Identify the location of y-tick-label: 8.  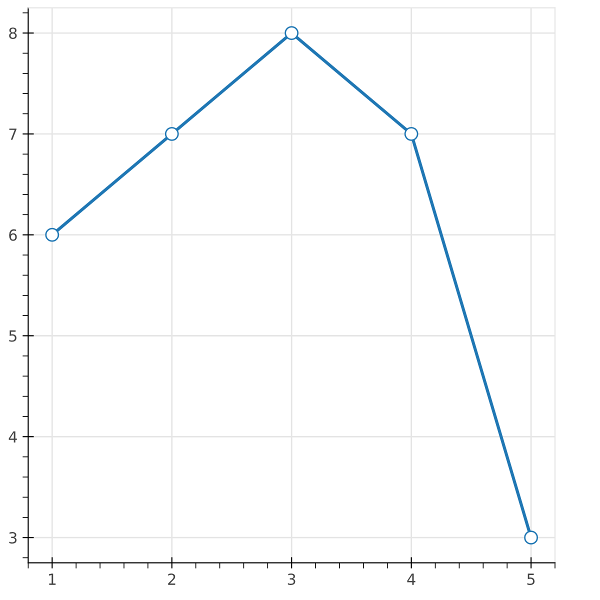
(13, 33).